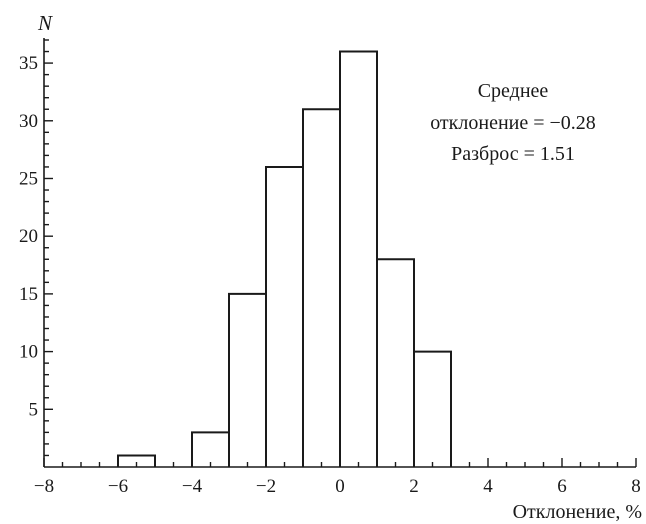 The height and width of the screenshot is (524, 646). I want to click on x-tick-label: 6, so click(562, 486).